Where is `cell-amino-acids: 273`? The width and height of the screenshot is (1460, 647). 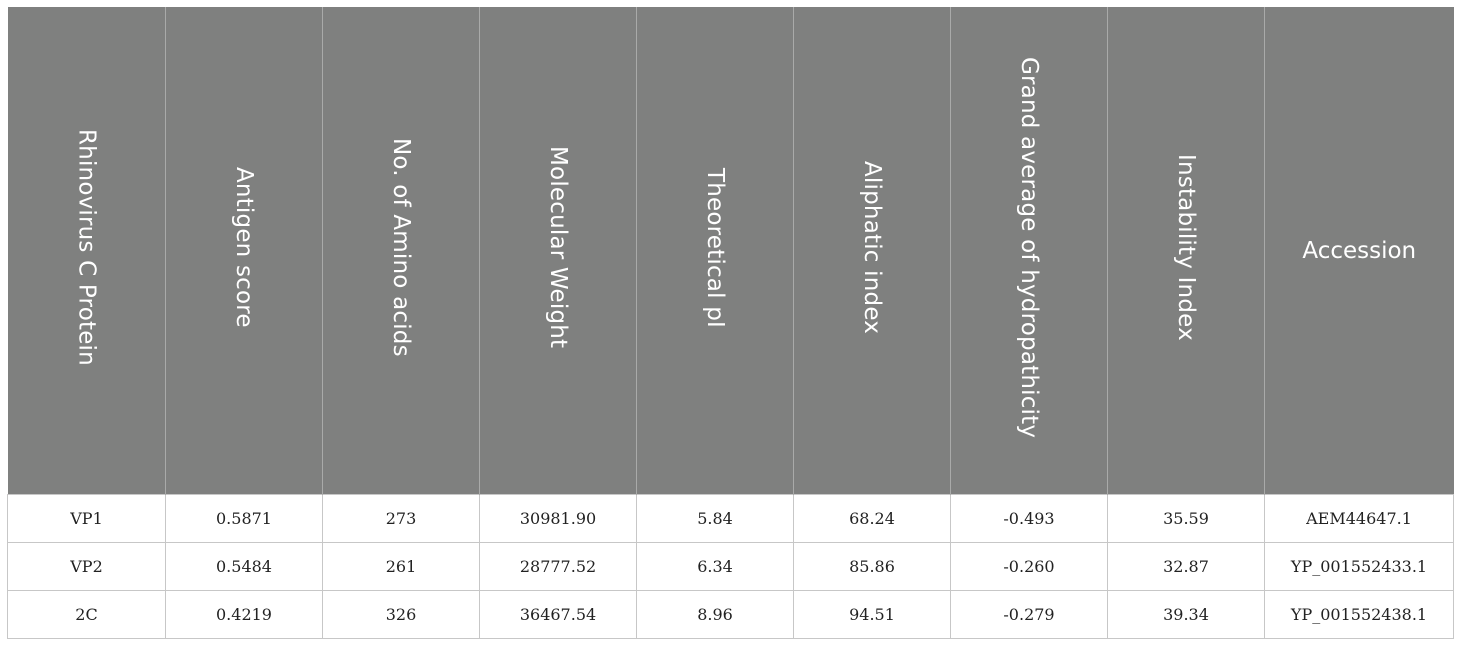
cell-amino-acids: 273 is located at coordinates (401, 518).